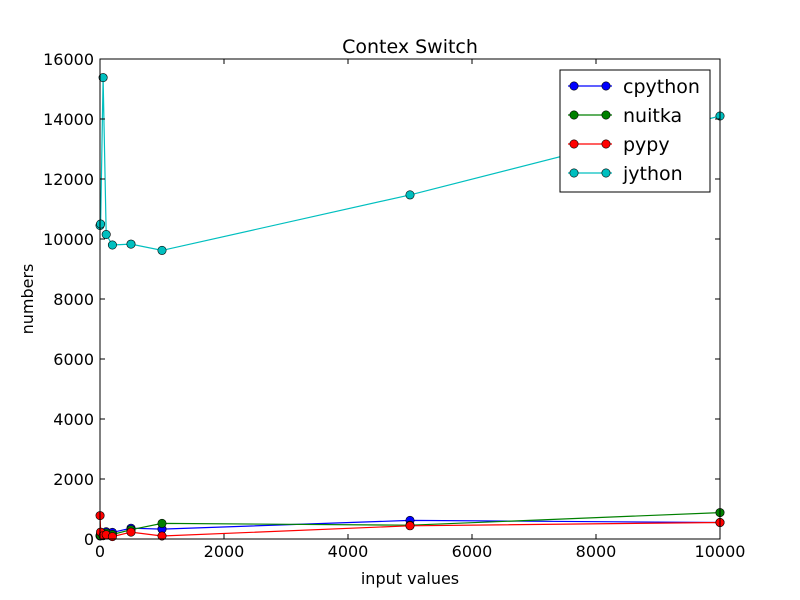 This screenshot has width=800, height=600. What do you see at coordinates (27, 299) in the screenshot?
I see `y-axis-label: numbers` at bounding box center [27, 299].